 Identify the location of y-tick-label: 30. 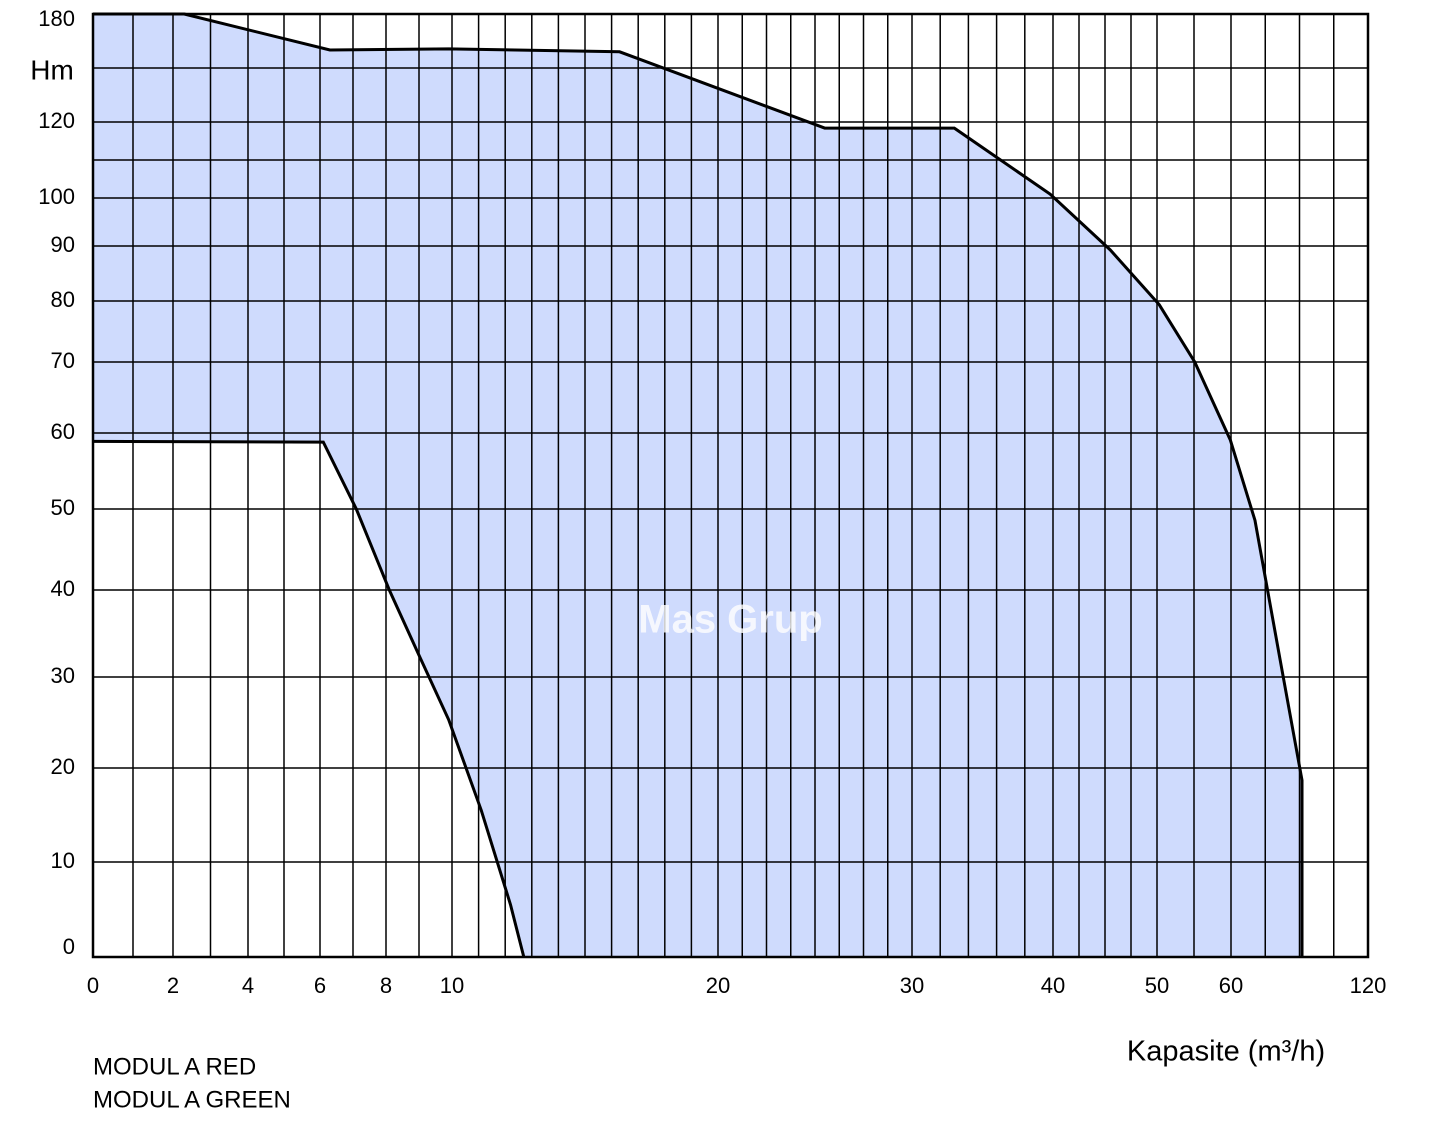
(63, 675).